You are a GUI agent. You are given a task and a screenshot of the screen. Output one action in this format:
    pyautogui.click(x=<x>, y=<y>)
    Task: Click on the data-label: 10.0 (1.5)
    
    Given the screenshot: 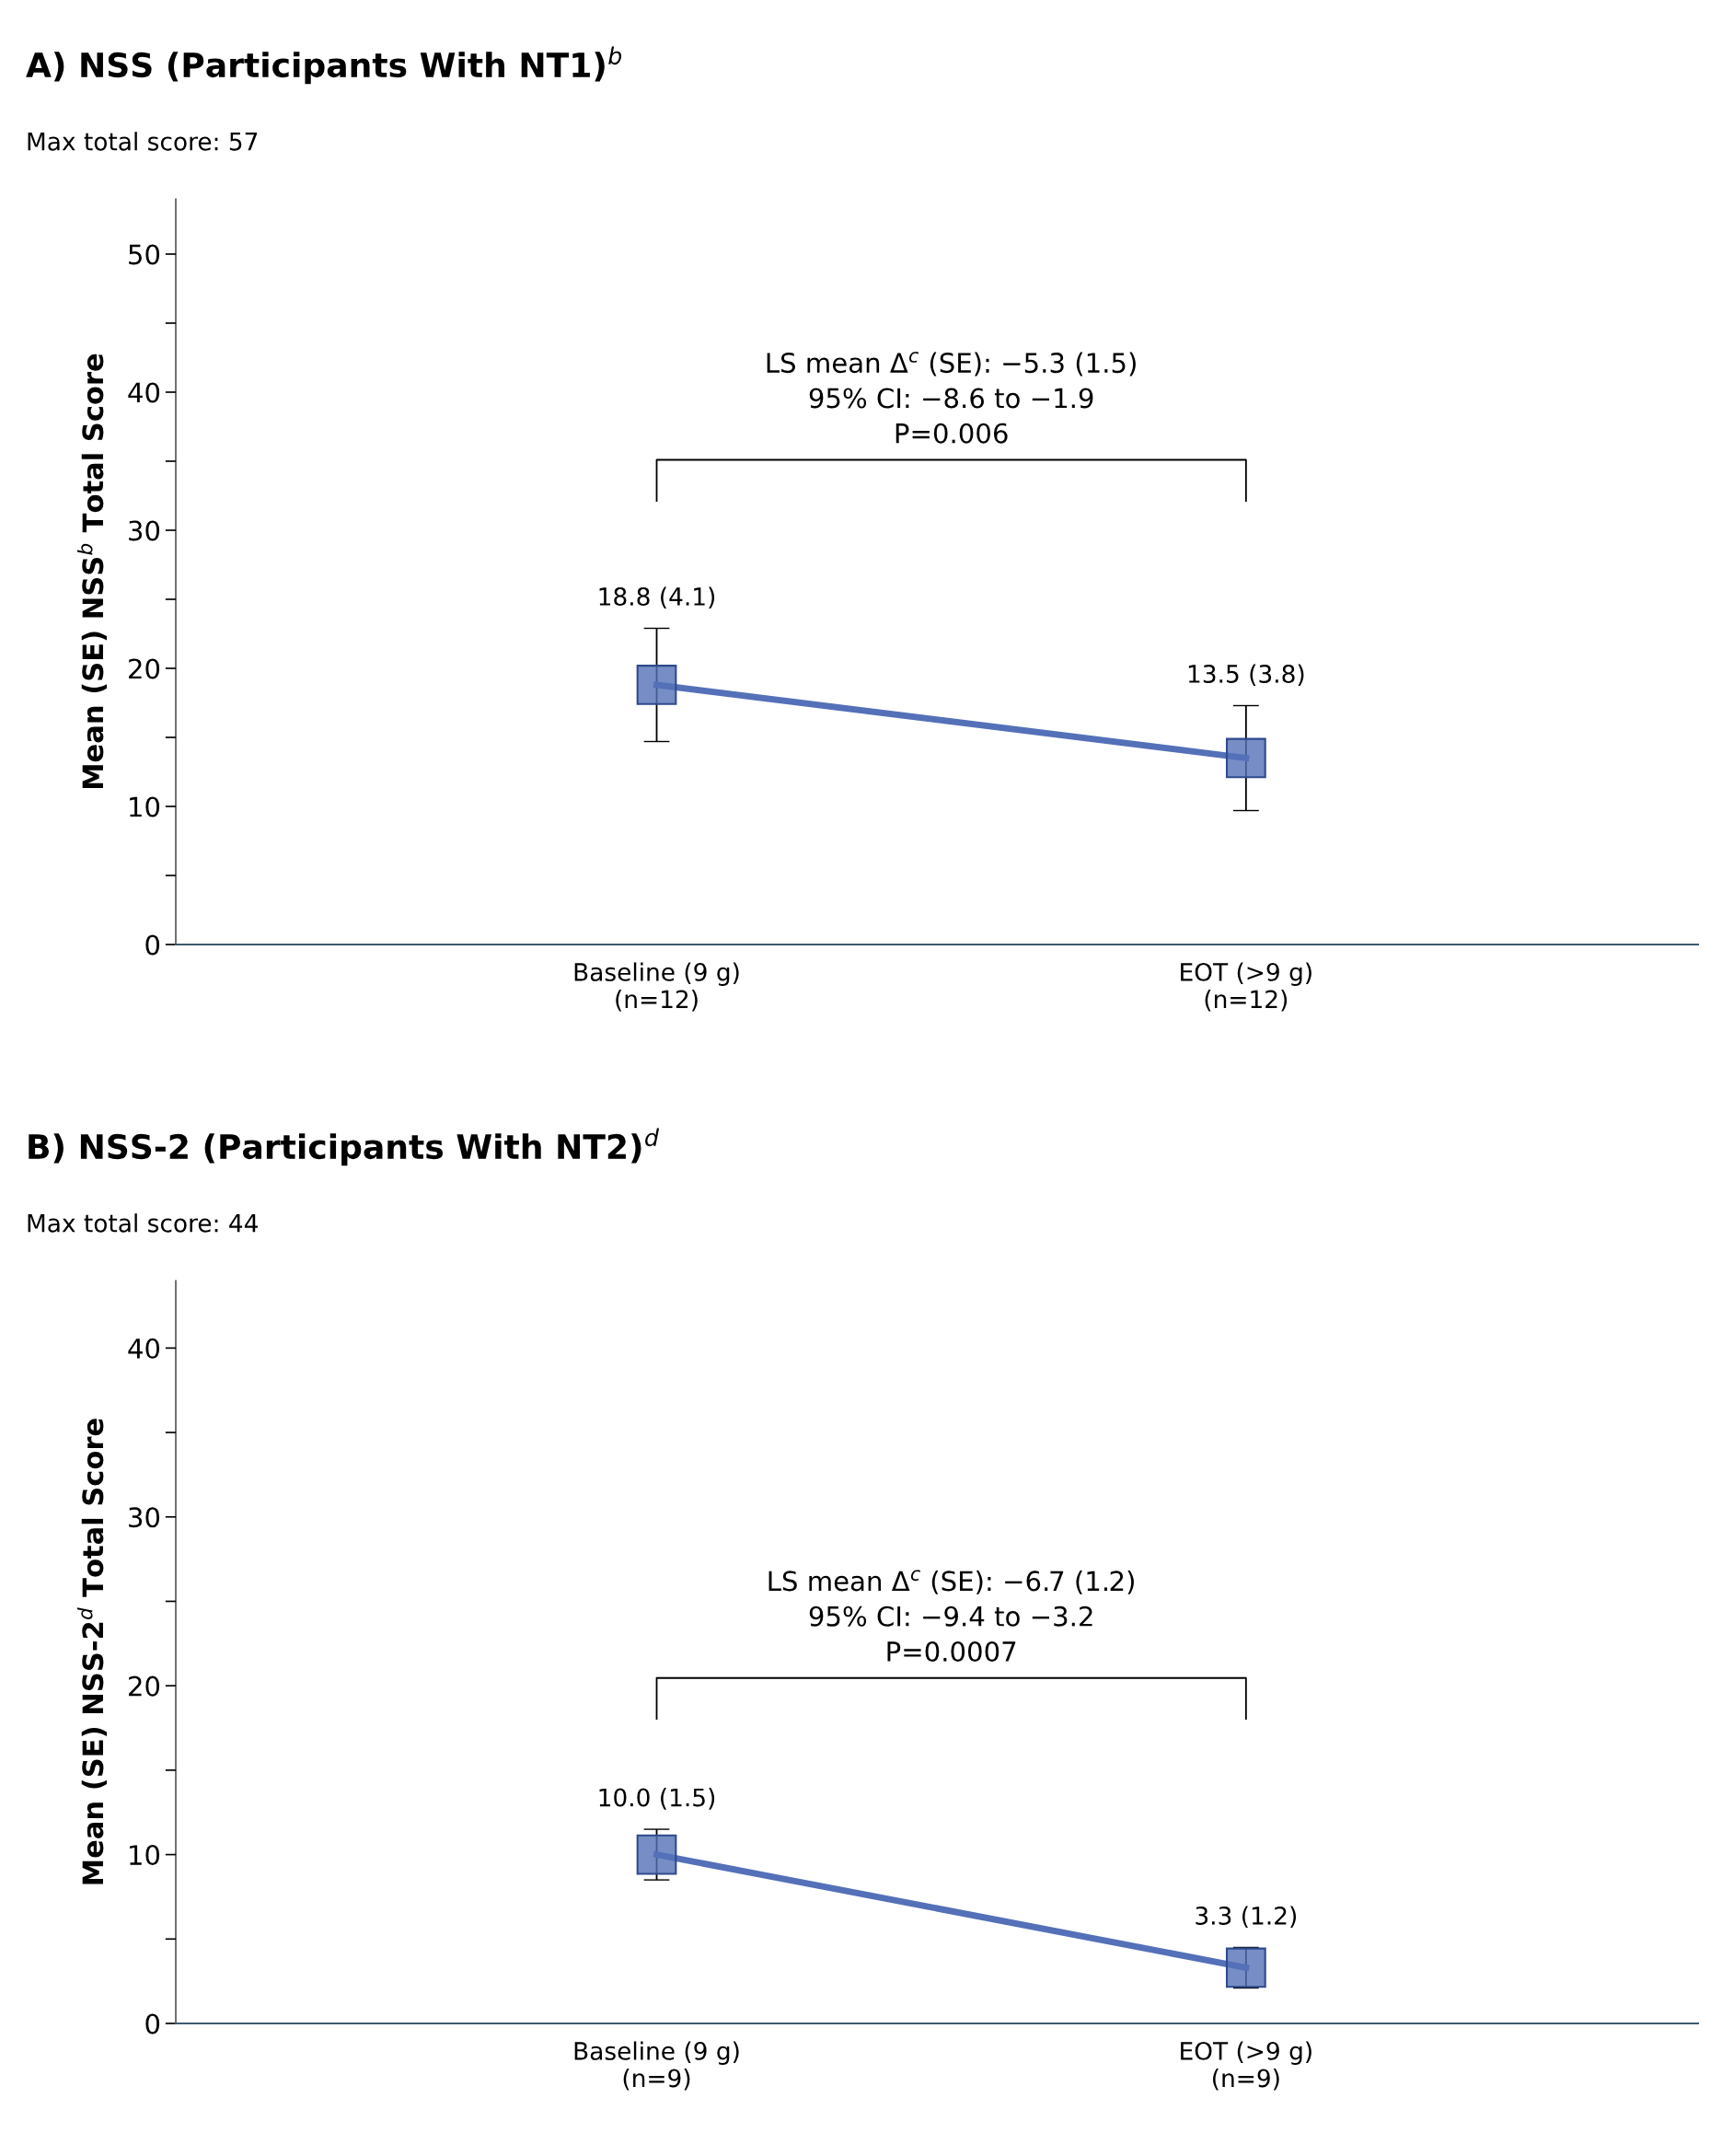 What is the action you would take?
    pyautogui.click(x=657, y=1799)
    